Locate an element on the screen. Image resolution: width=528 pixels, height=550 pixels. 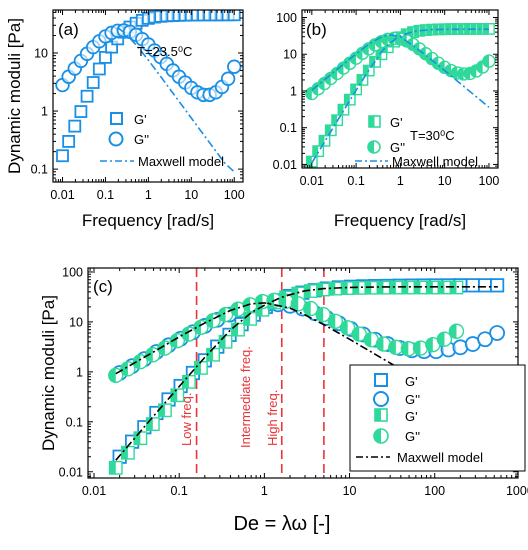
legend-swatch-gprime-blue is located at coordinates (381, 380).